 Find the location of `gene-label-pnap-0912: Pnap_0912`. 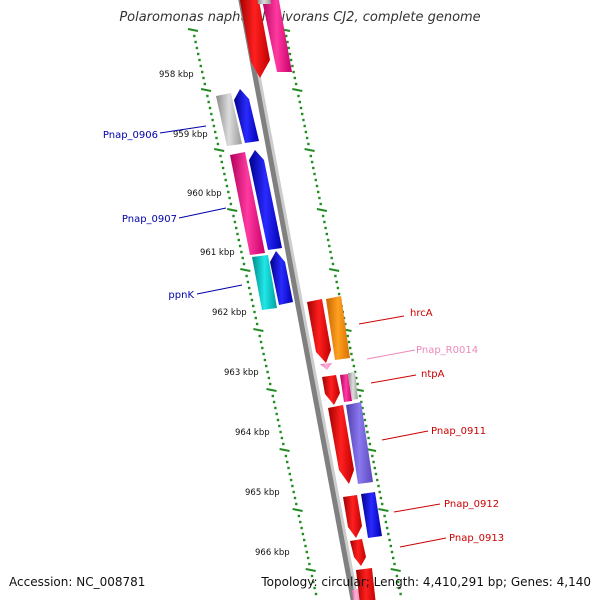

gene-label-pnap-0912: Pnap_0912 is located at coordinates (471, 504).